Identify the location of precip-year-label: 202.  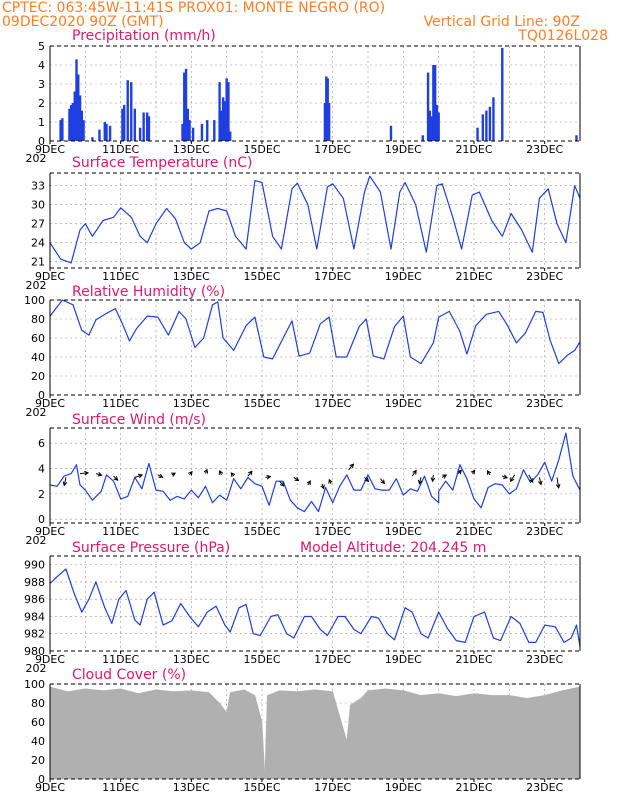
(36, 158).